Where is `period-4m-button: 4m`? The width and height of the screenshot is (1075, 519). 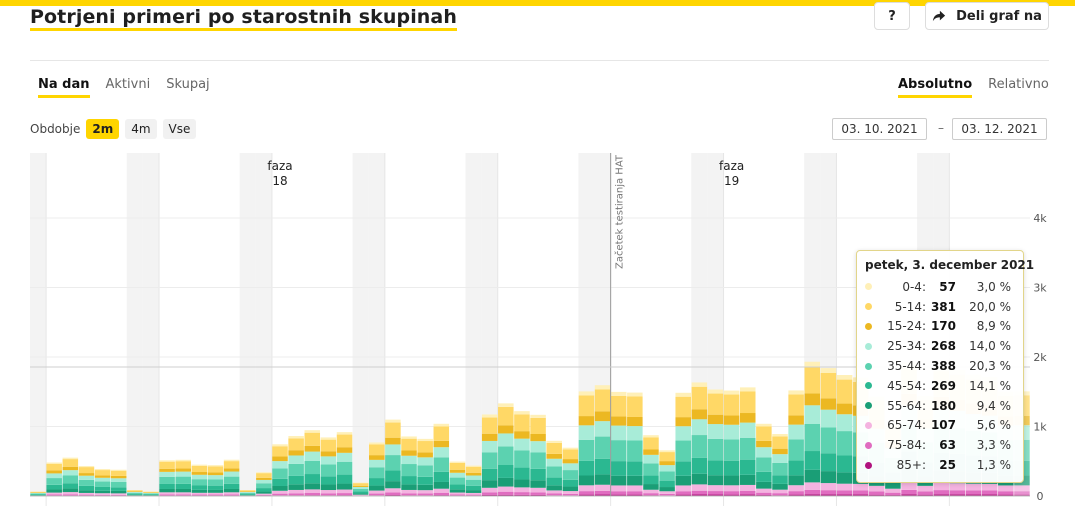 period-4m-button: 4m is located at coordinates (141, 129).